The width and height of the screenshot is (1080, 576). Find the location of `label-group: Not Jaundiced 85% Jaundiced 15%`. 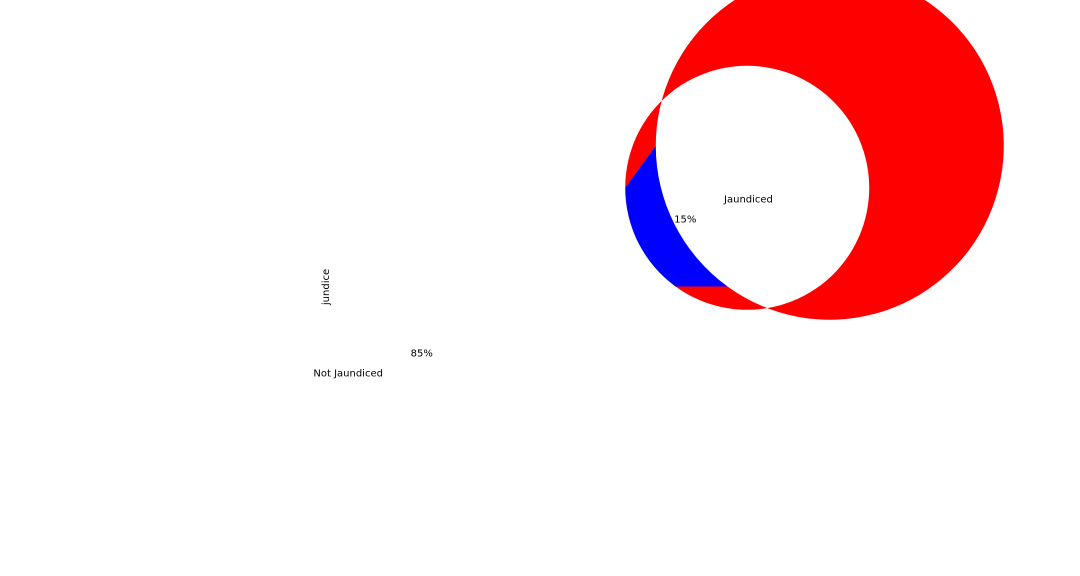

label-group: Not Jaundiced 85% Jaundiced 15% is located at coordinates (543, 287).